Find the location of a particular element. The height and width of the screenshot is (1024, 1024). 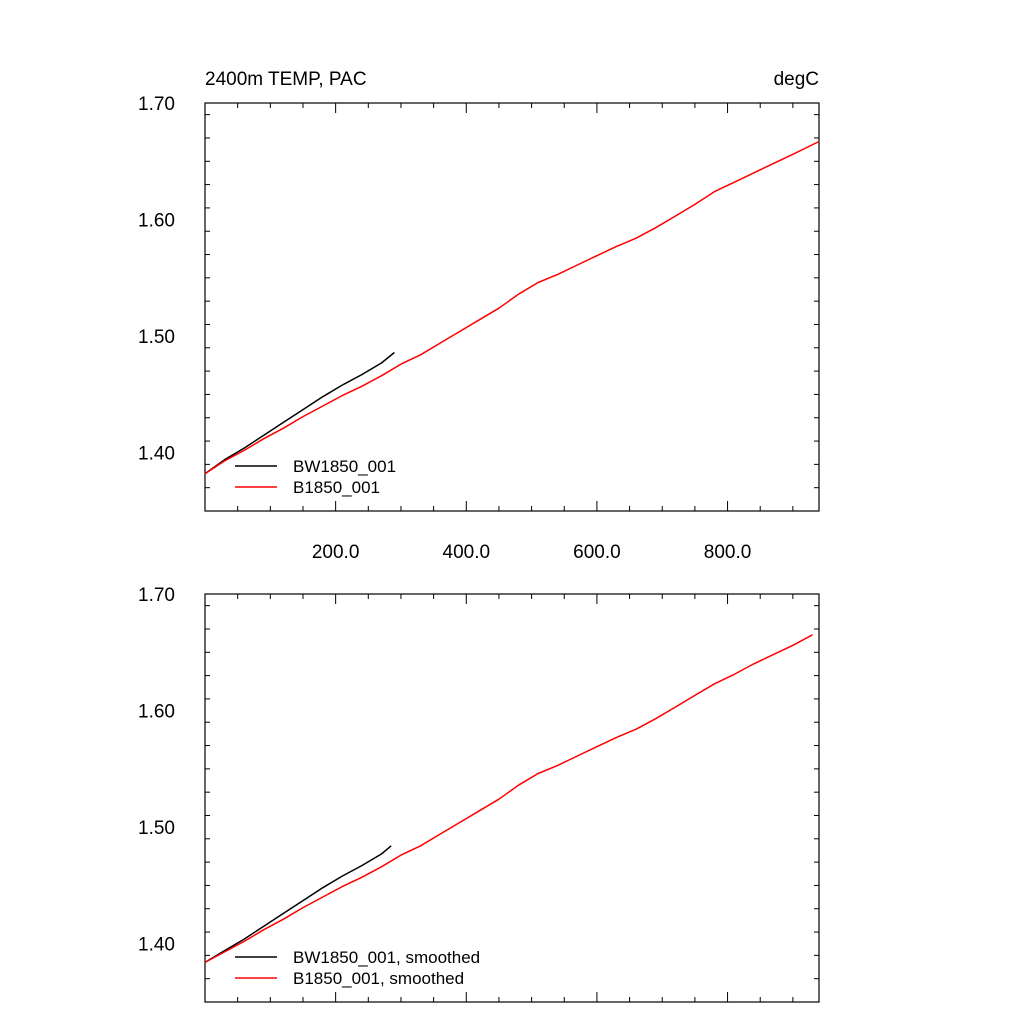

bottom-legend-label-1: B1850_001, smoothed is located at coordinates (378, 978).